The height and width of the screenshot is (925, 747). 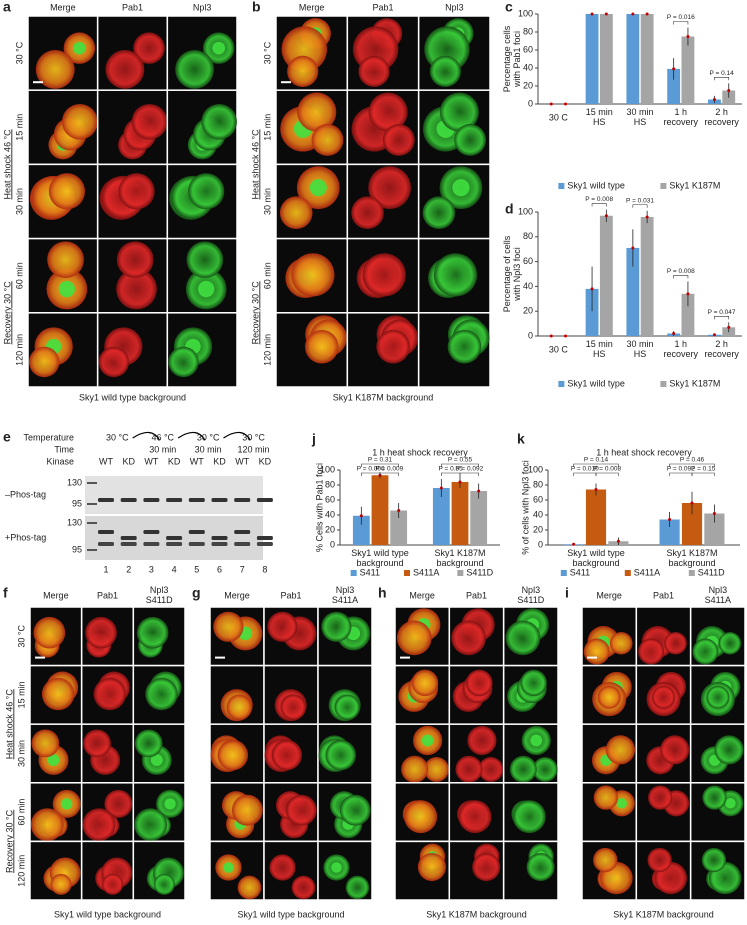 I want to click on ladder-band, so click(x=92, y=483).